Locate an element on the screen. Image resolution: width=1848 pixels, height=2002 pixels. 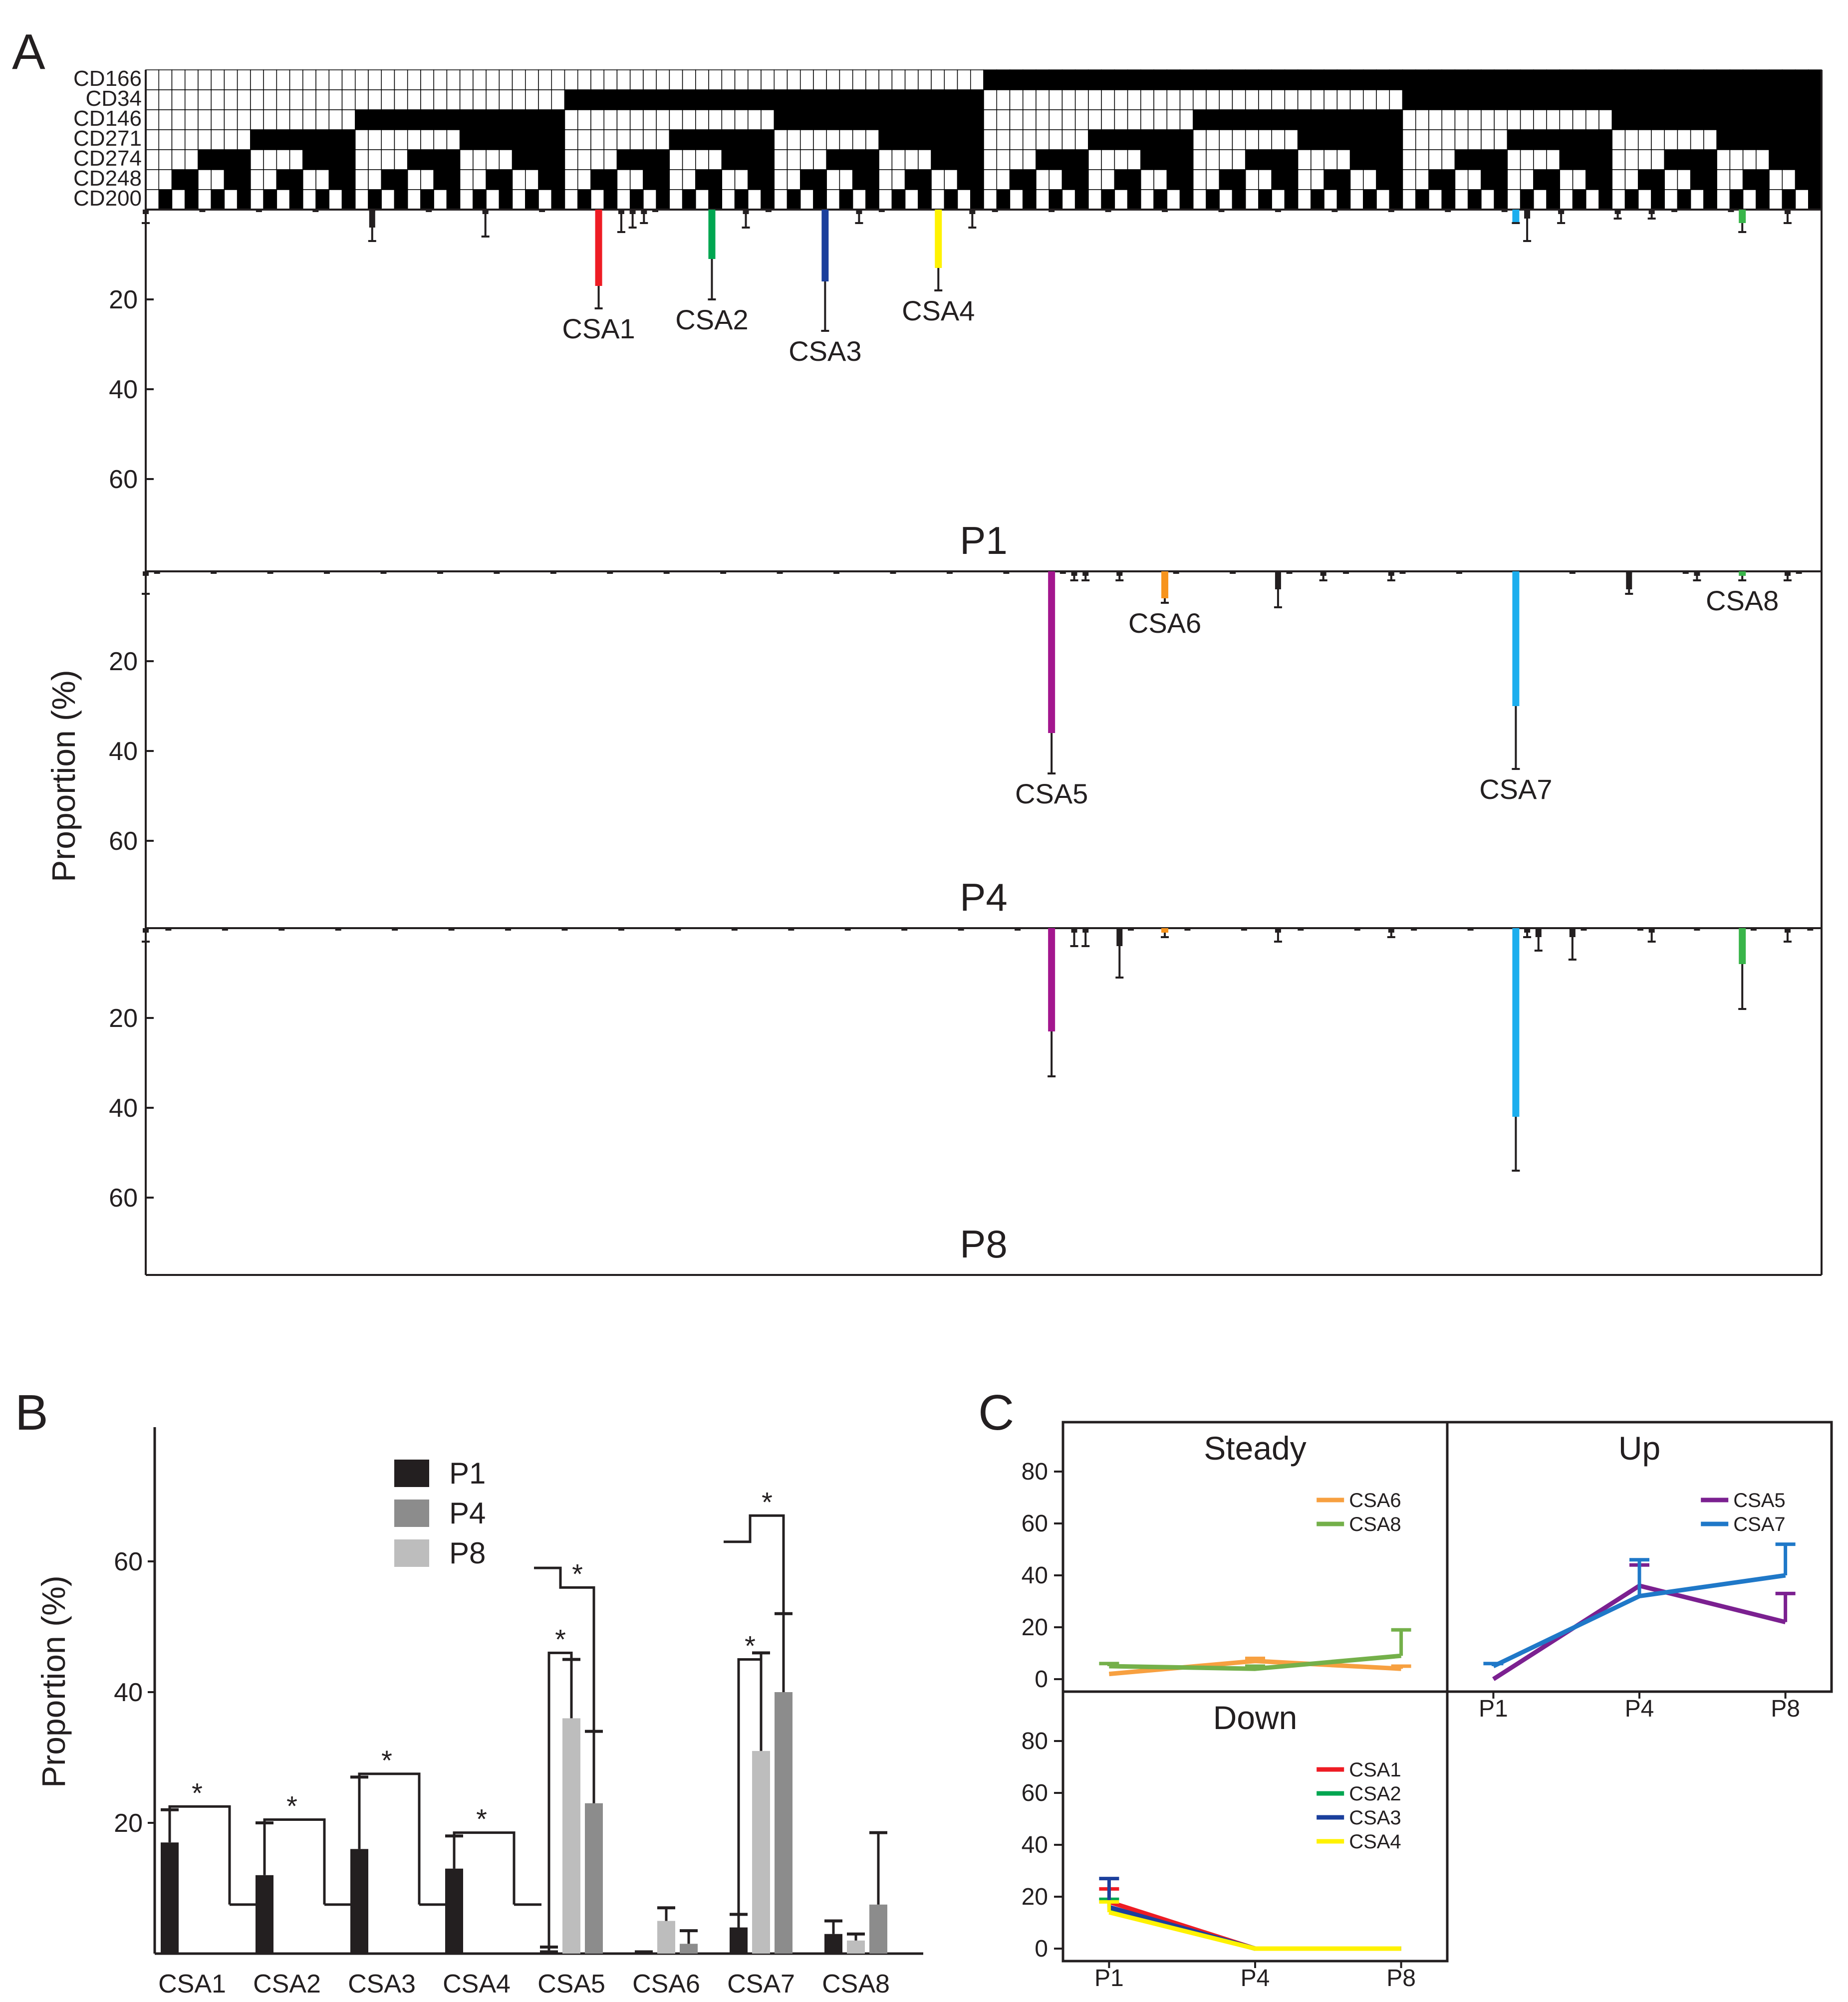
bar-csa8 is located at coordinates (1742, 573).